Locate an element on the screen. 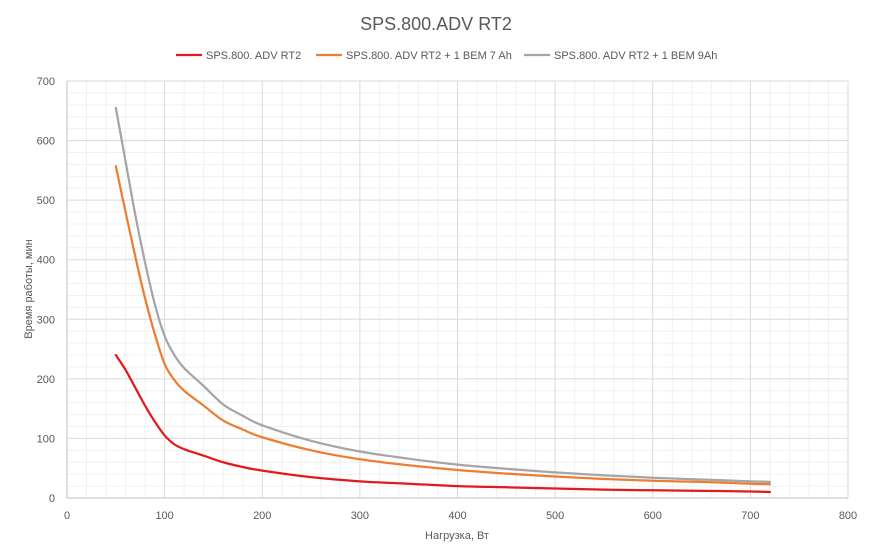 The width and height of the screenshot is (872, 558). y-tick-label: 200 is located at coordinates (46, 380).